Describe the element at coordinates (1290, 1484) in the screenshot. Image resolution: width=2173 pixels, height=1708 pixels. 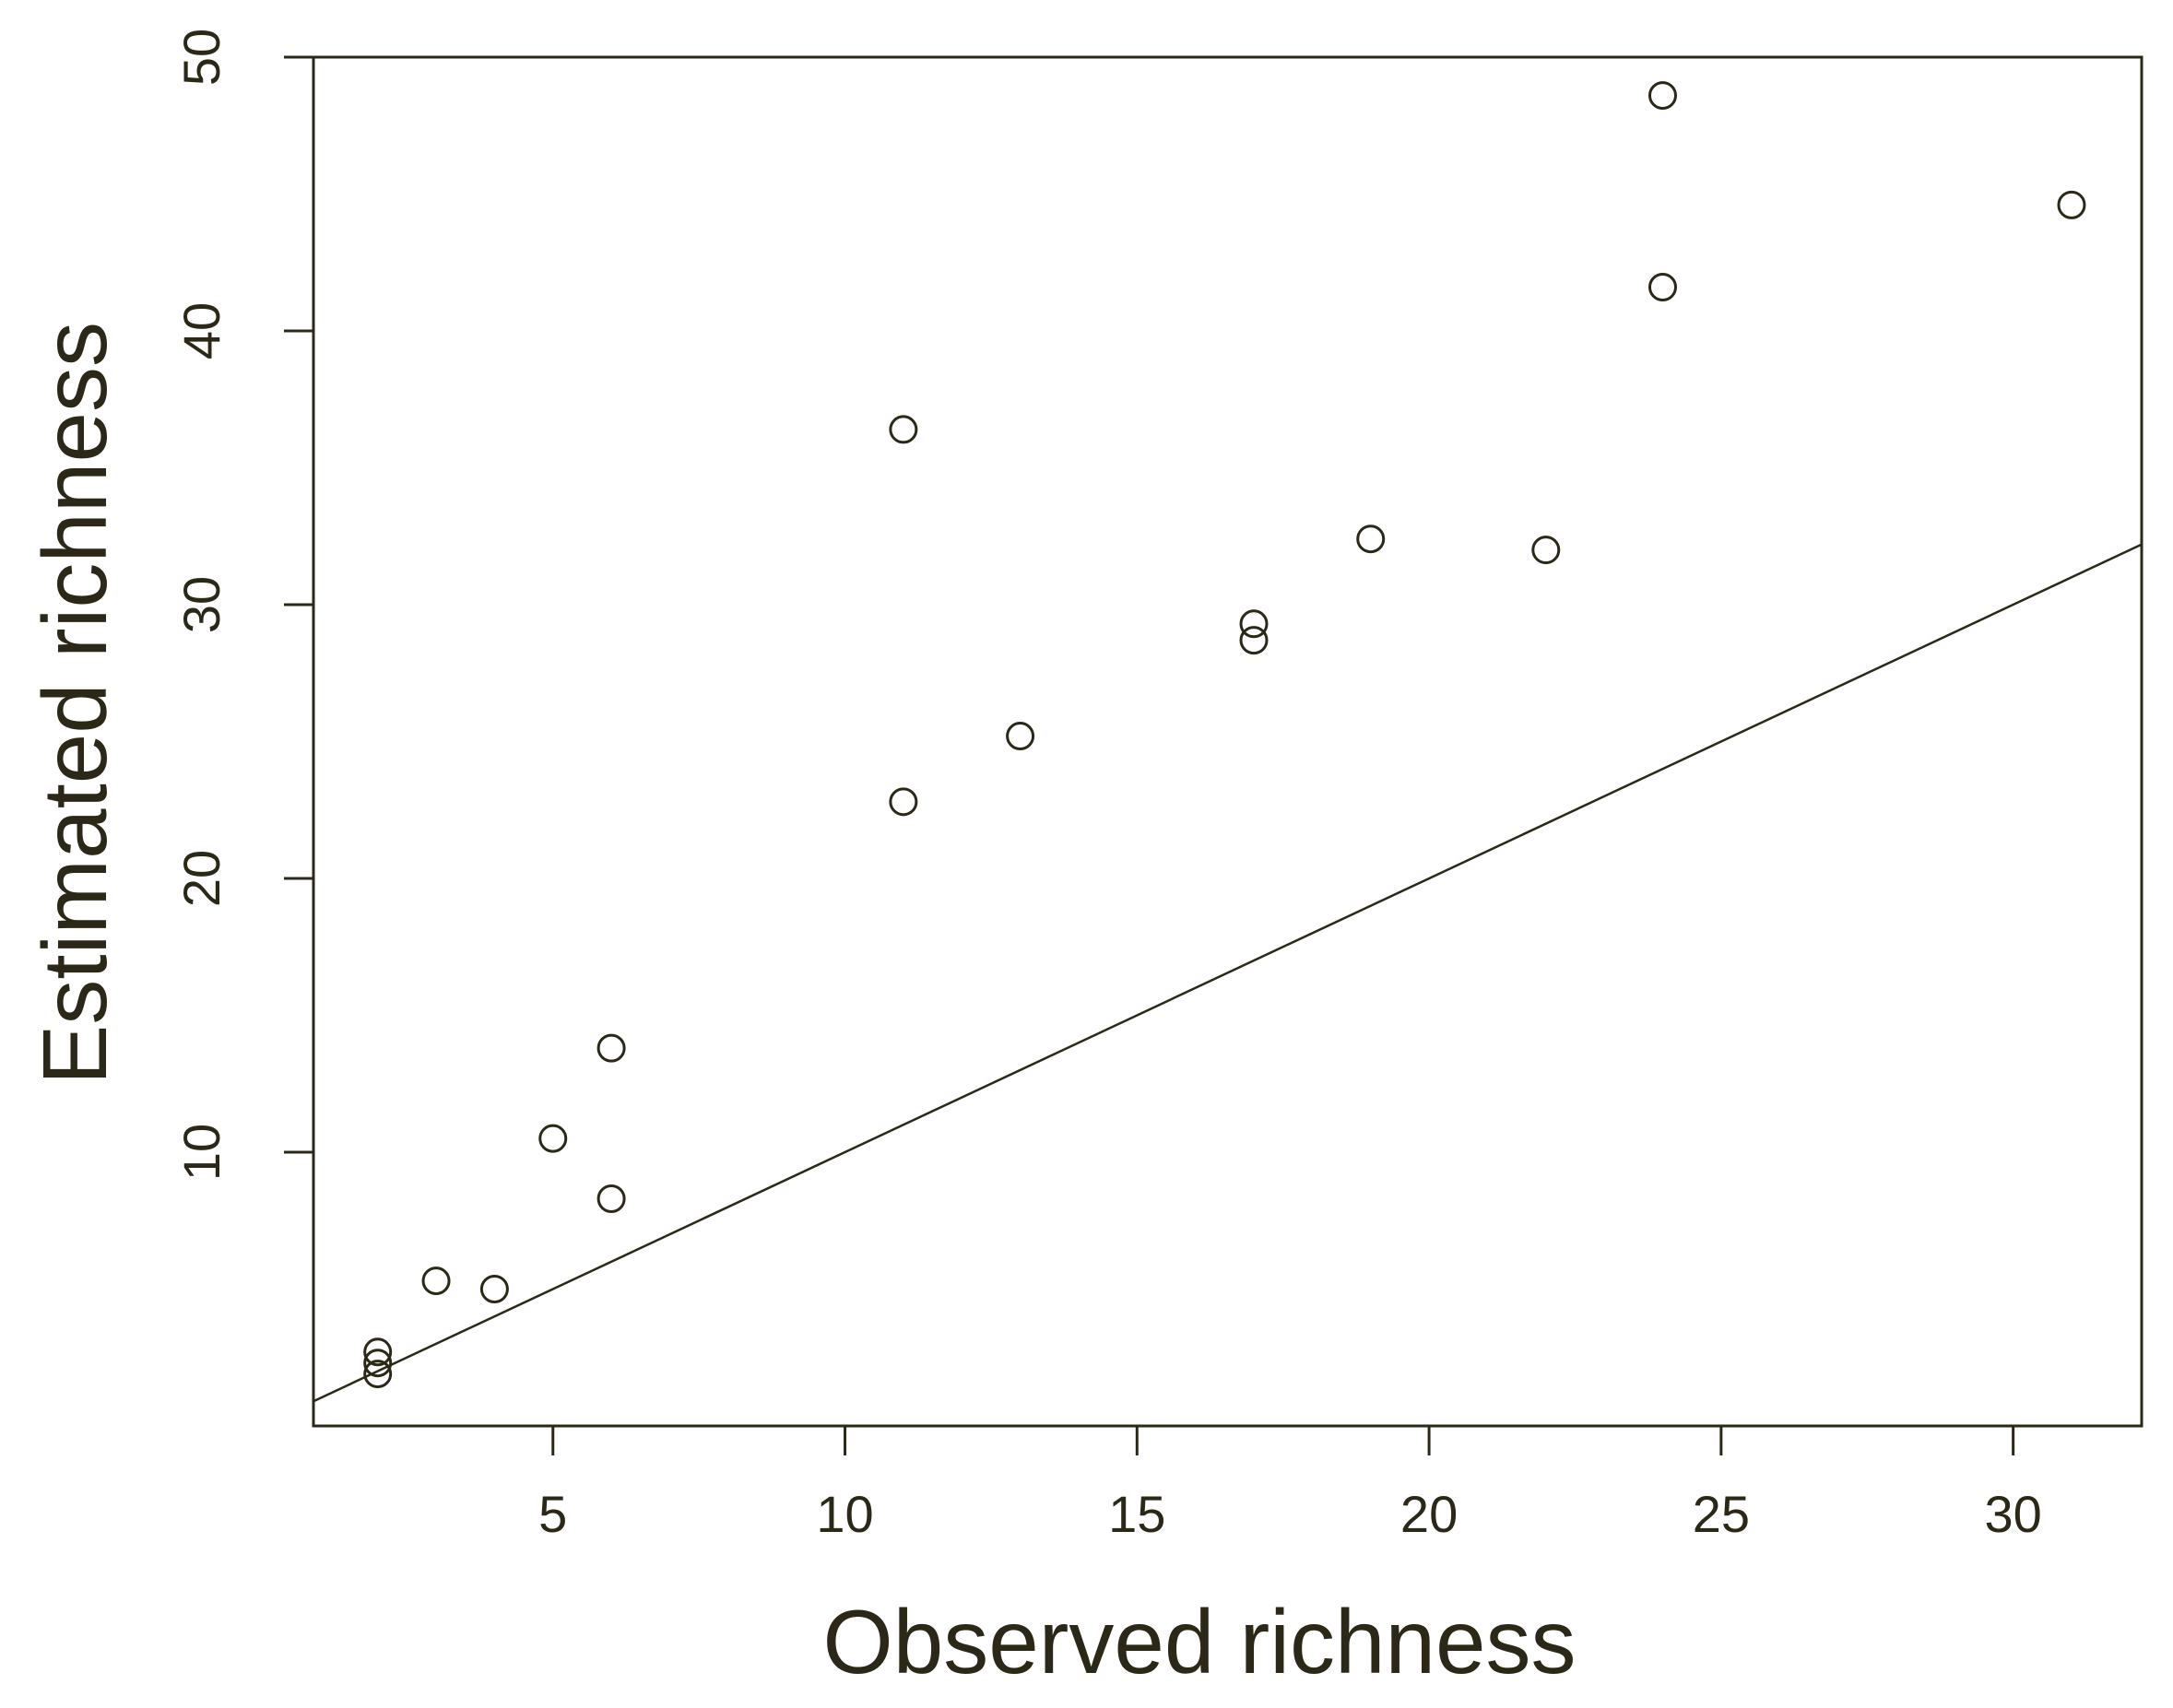
I see `x-axis: 5 10 15 20 25 30` at that location.